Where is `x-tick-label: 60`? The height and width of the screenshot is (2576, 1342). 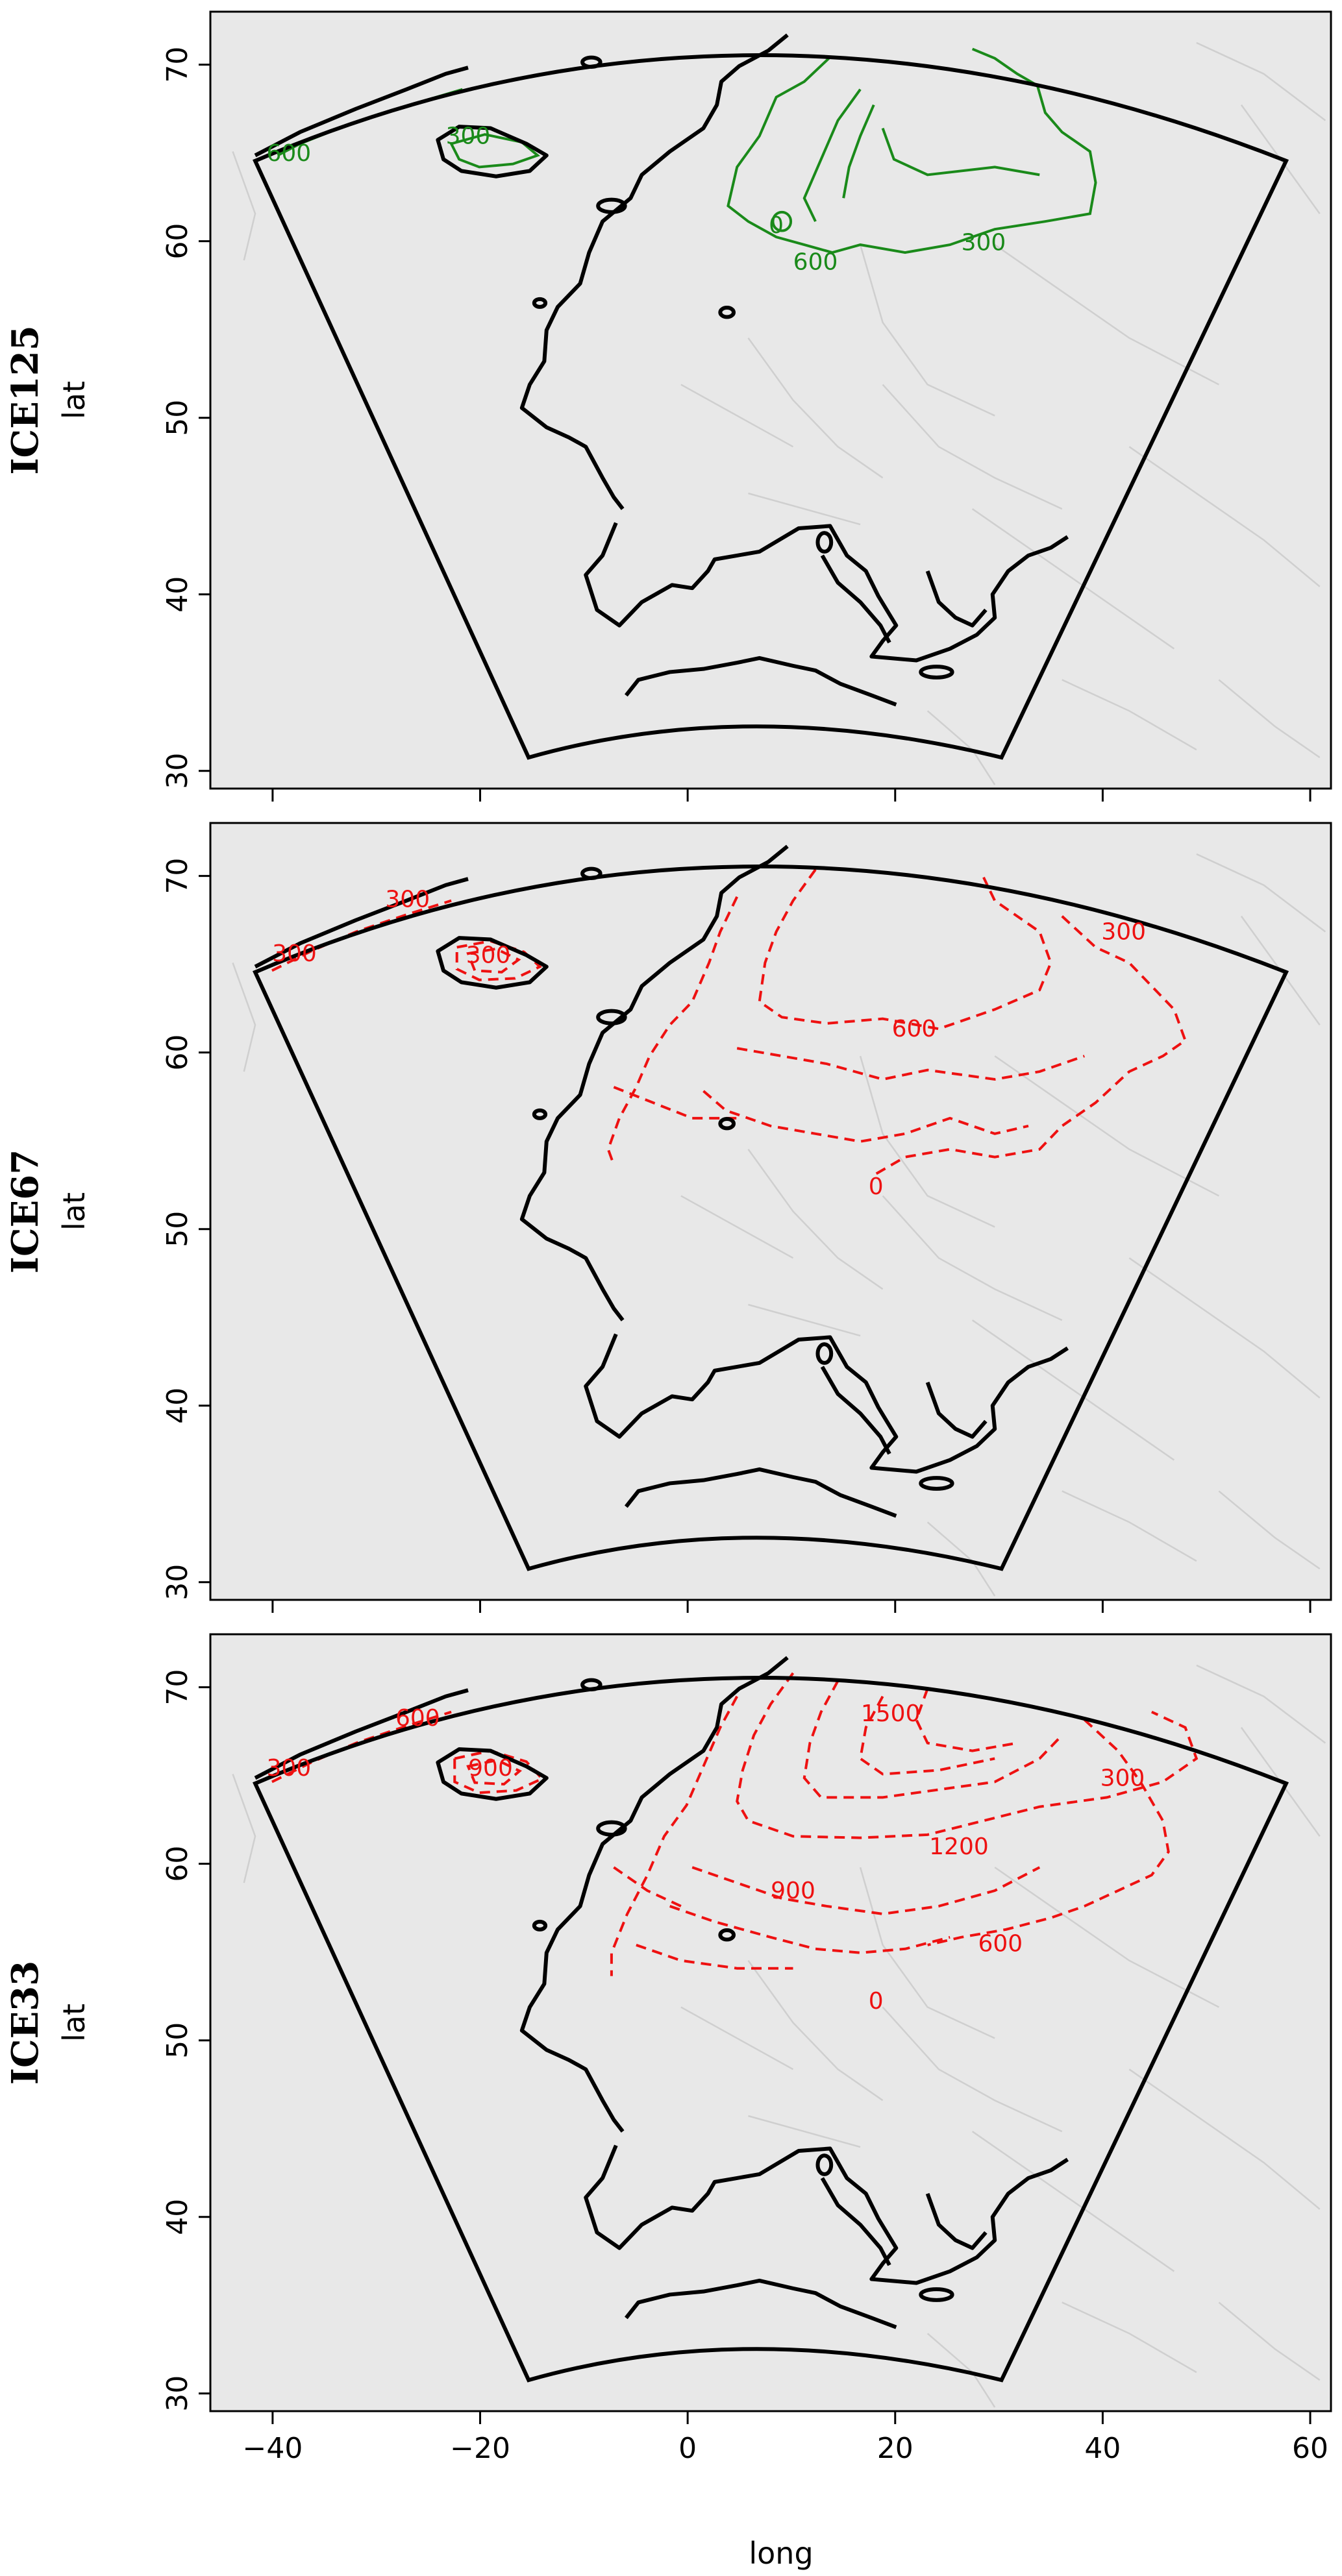
x-tick-label: 60 is located at coordinates (1310, 2448).